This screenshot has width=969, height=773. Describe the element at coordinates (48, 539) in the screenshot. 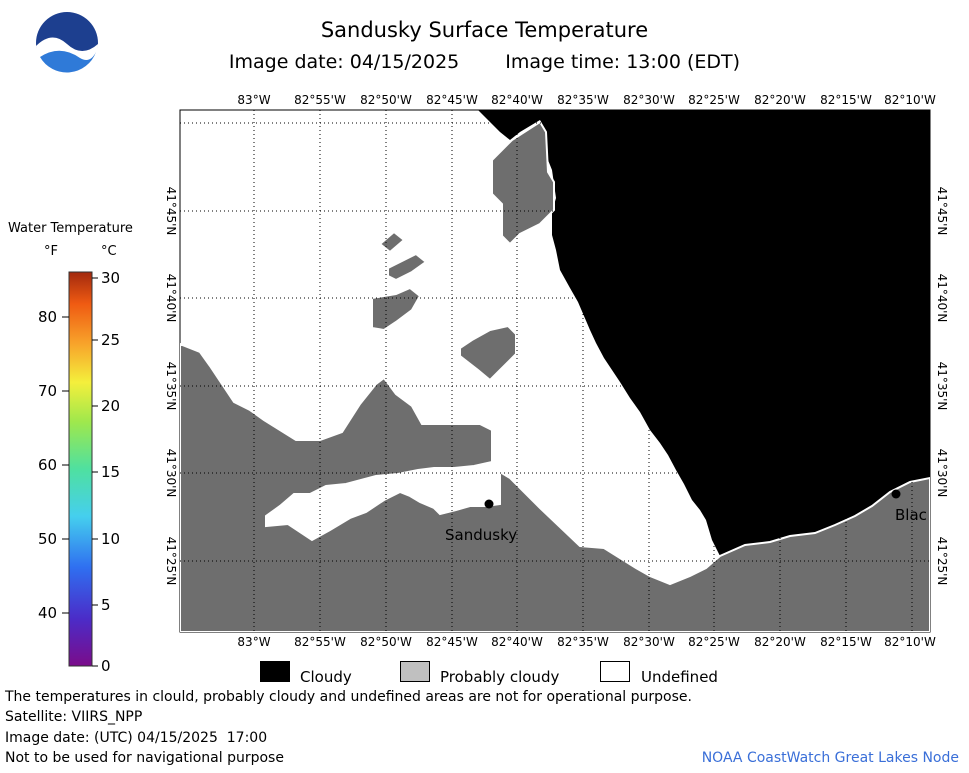

I see `colorbar-f-label: 50` at that location.